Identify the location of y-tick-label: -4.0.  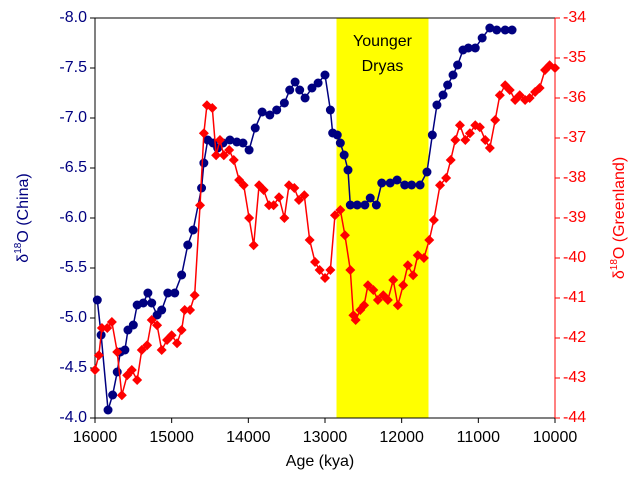
(73, 417).